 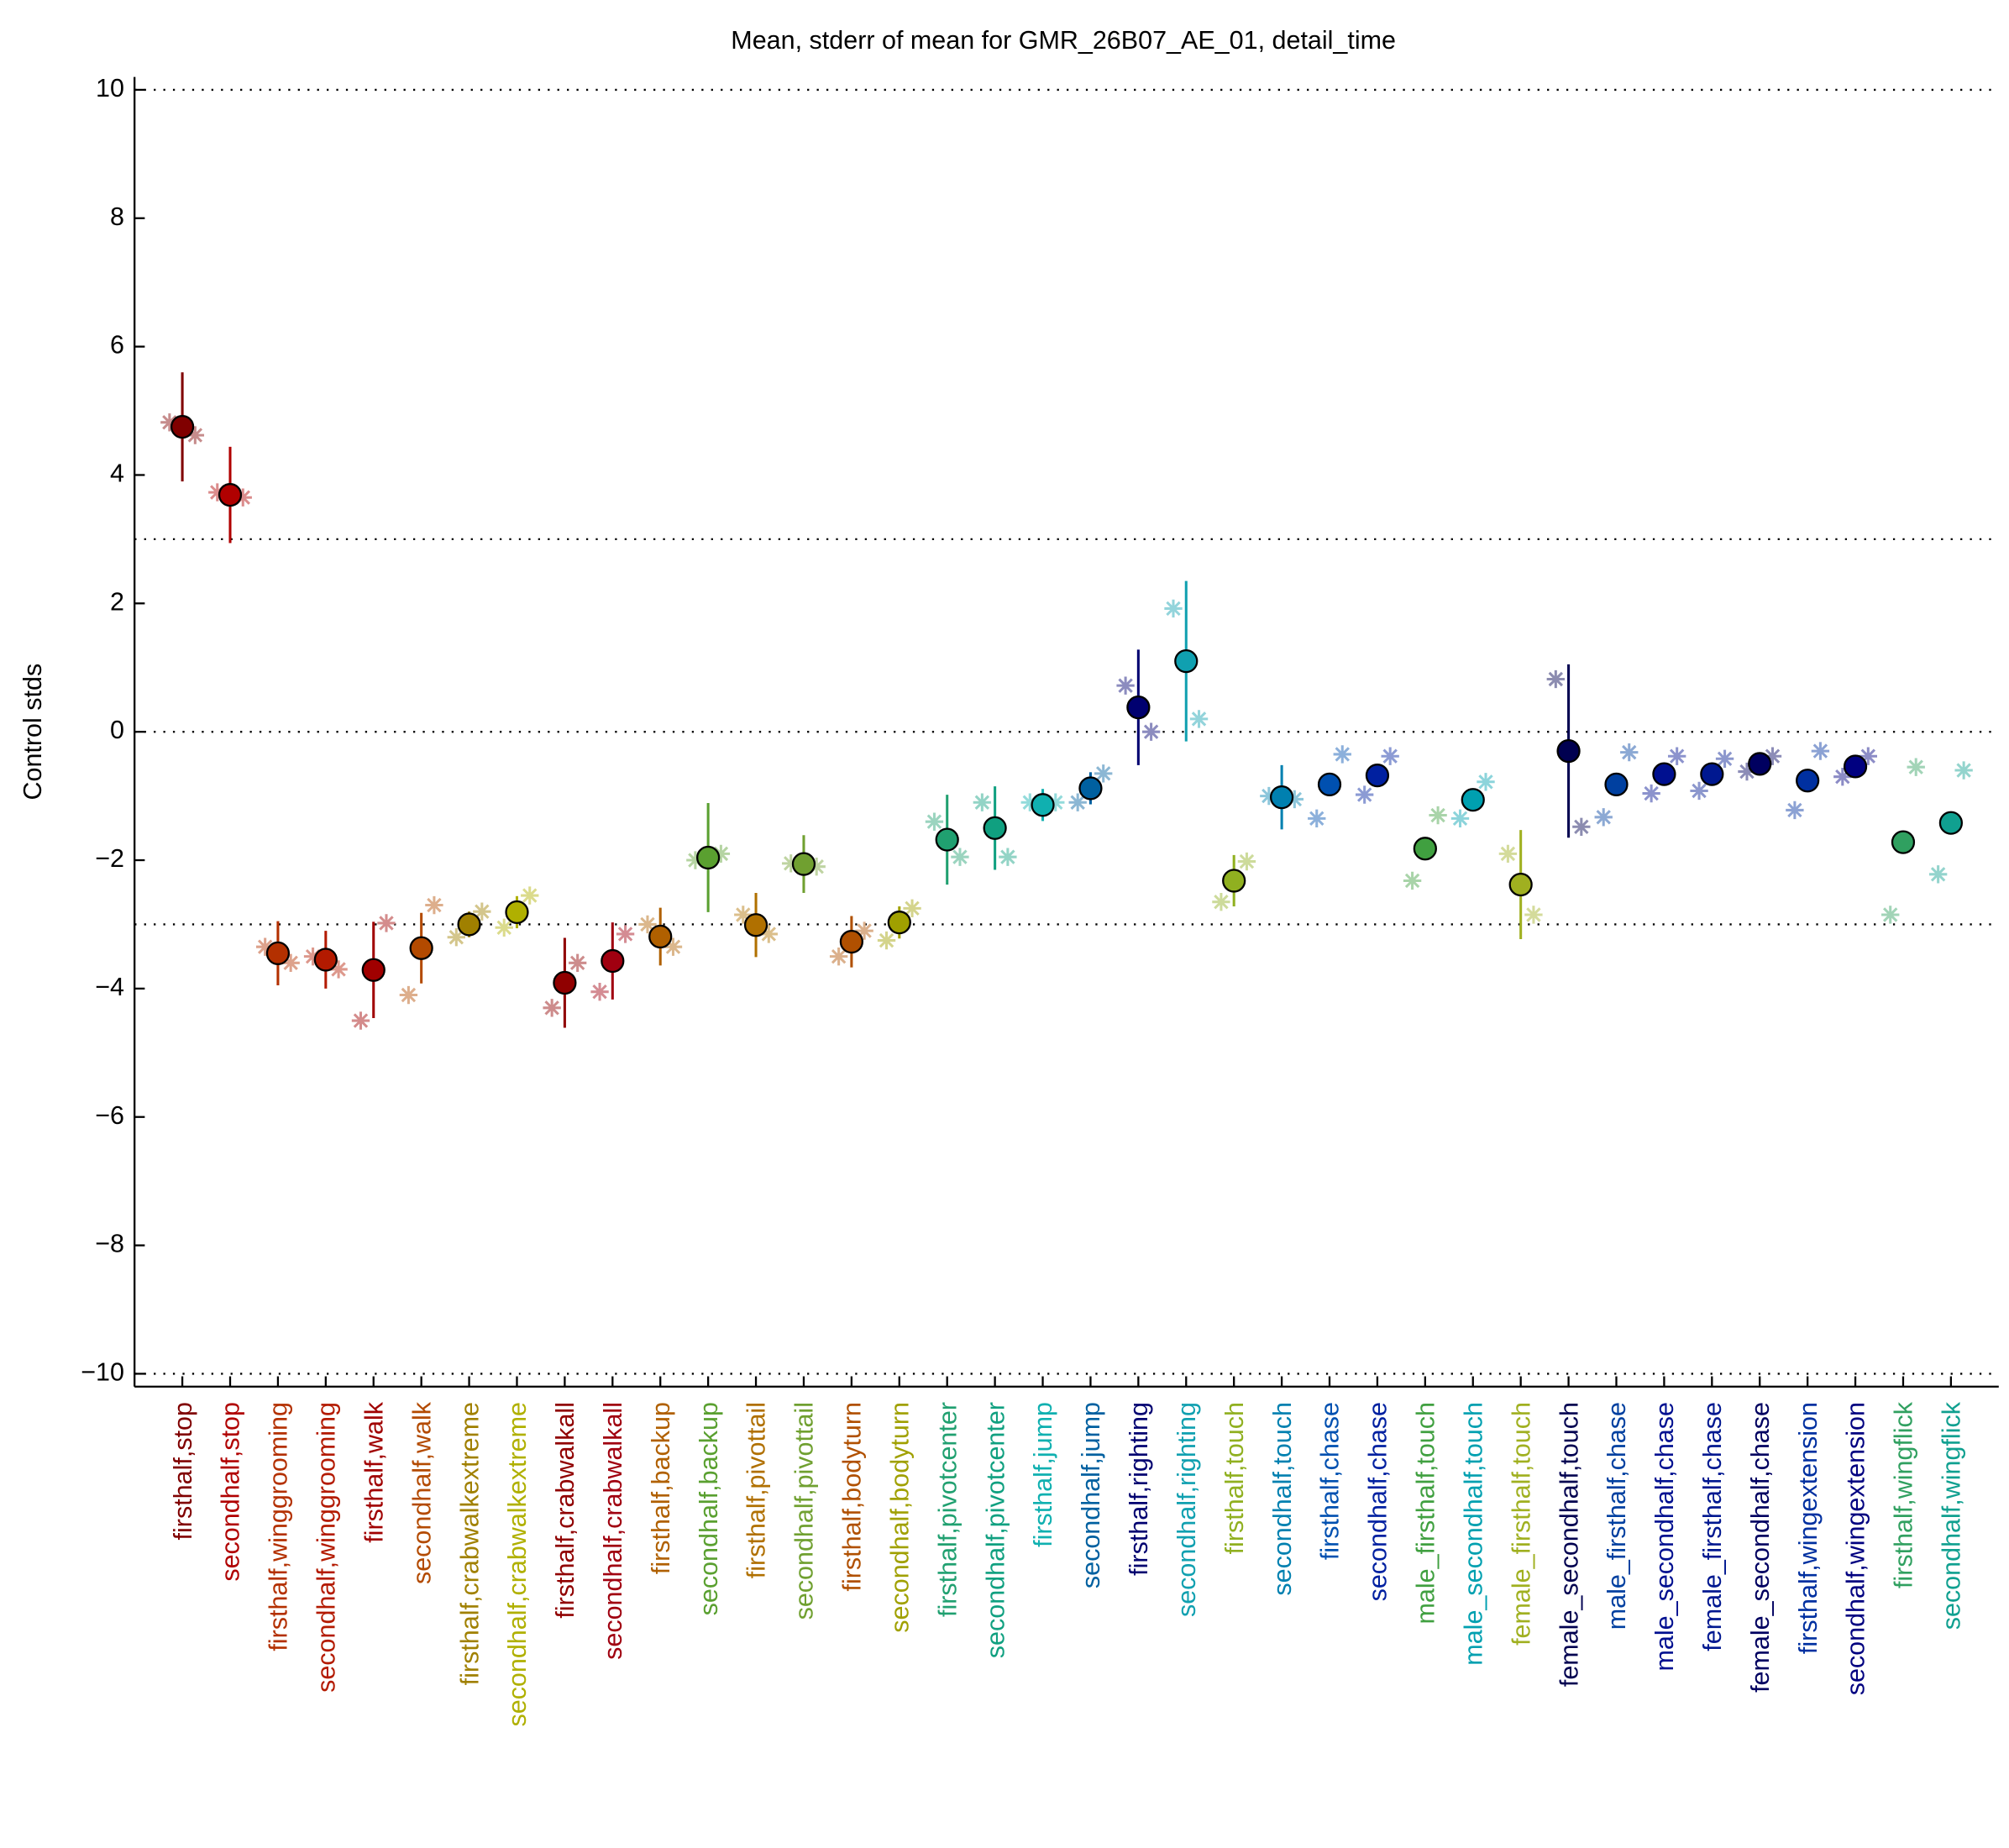 What do you see at coordinates (1952, 1515) in the screenshot?
I see `x-tick-label: secondhalf,wingflick` at bounding box center [1952, 1515].